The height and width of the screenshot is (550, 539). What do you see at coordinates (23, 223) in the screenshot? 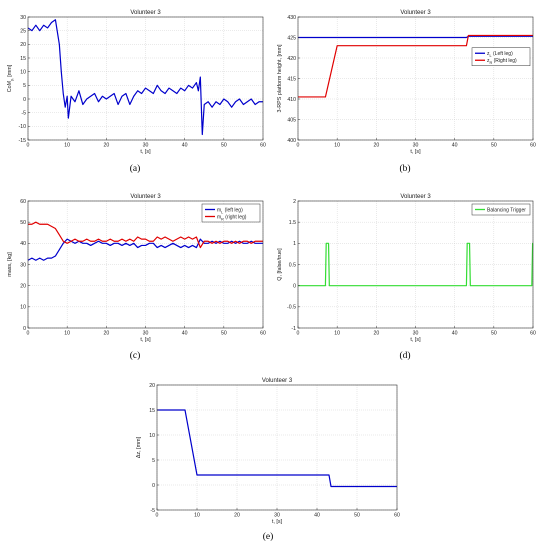
I see `y-tick-label: 50` at bounding box center [23, 223].